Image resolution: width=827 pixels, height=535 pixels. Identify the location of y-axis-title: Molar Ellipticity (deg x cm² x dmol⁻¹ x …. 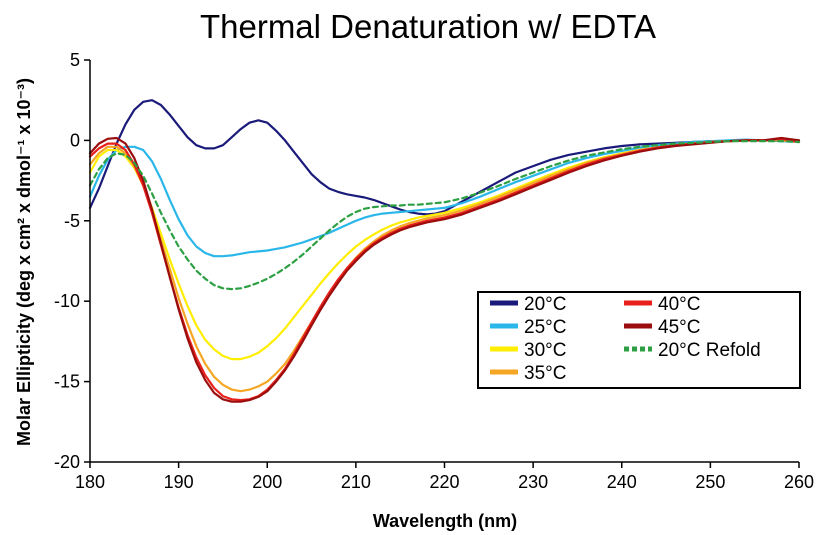
(24, 262).